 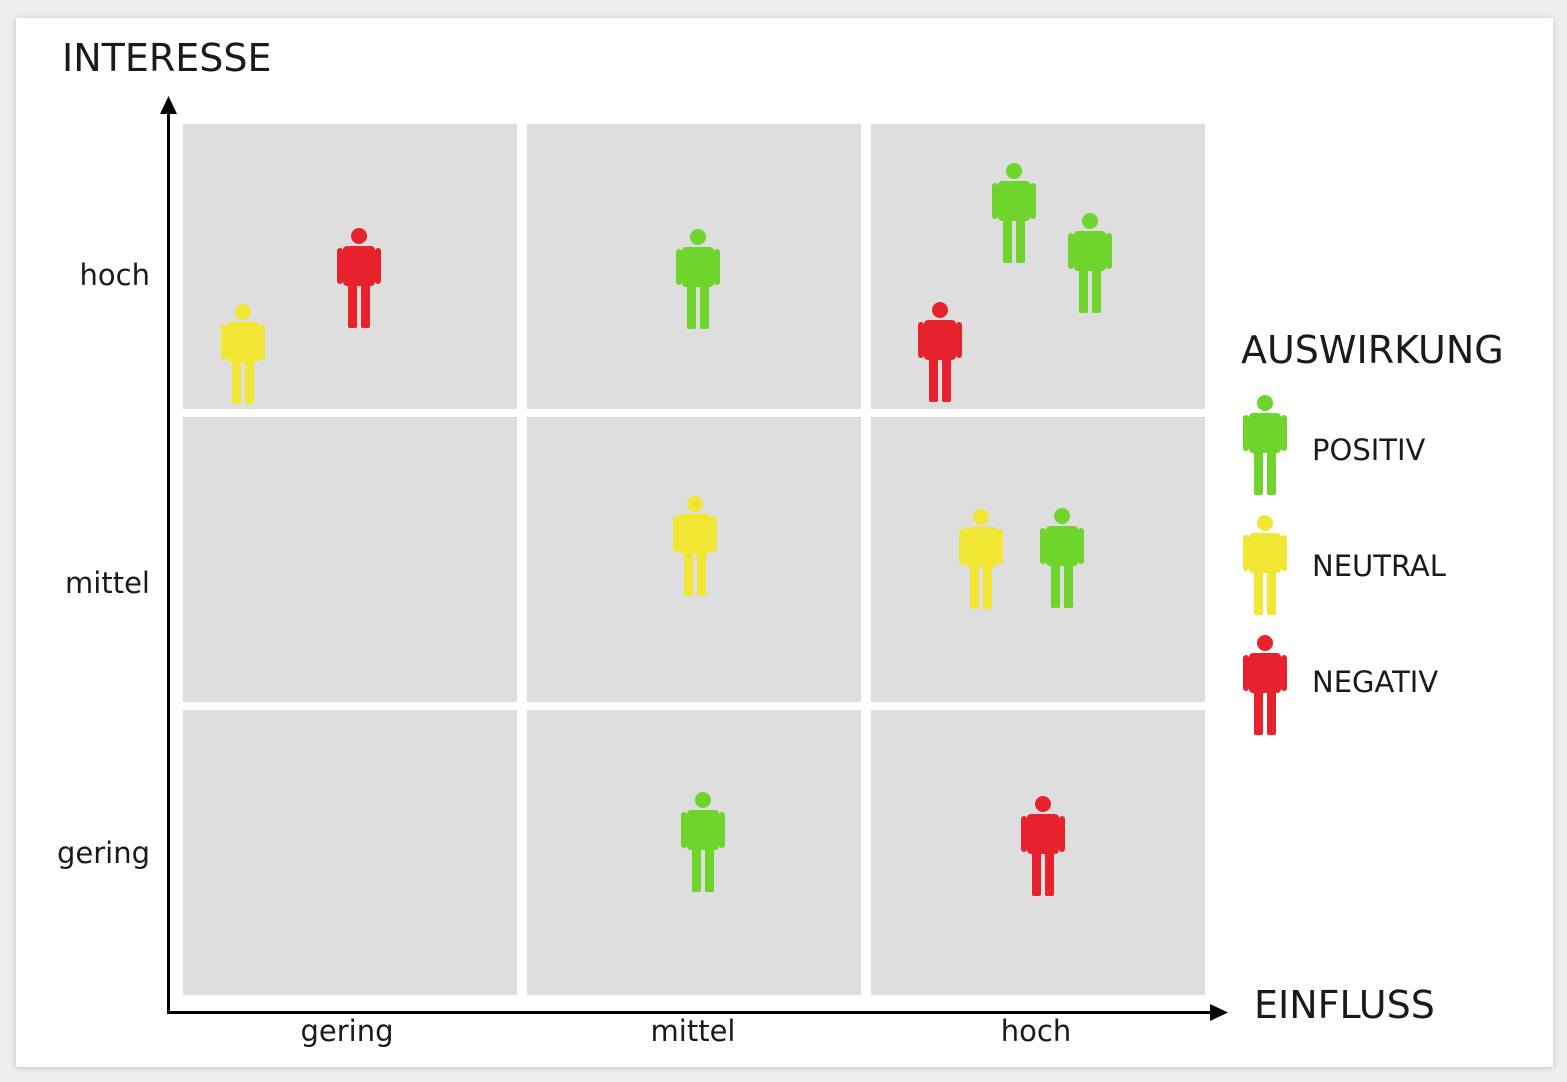 I want to click on legend-title: AUSWIRKUNG, so click(x=1372, y=350).